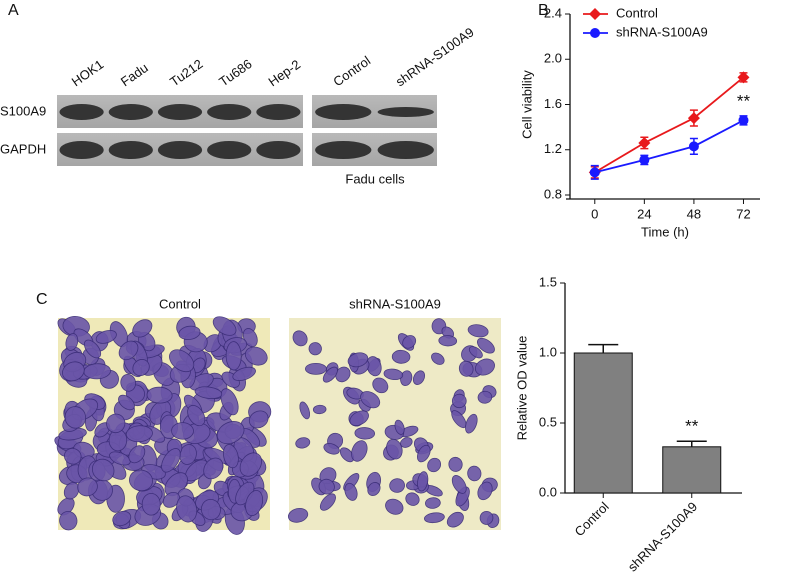  Describe the element at coordinates (594, 213) in the screenshot. I see `x-tick-label: 0` at that location.